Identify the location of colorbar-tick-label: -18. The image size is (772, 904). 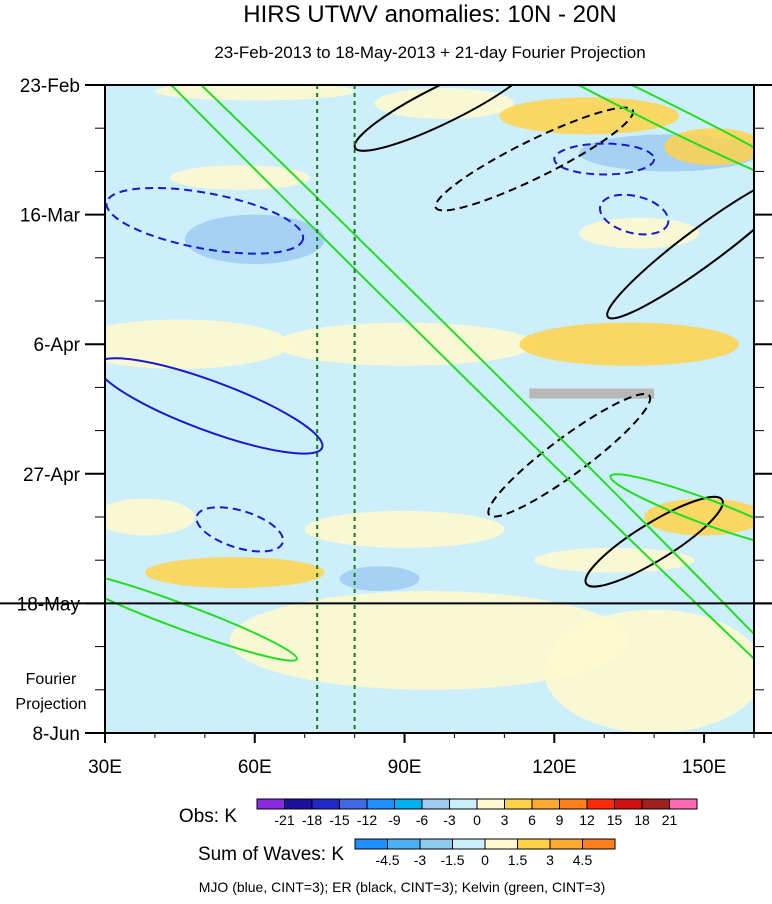
(312, 820).